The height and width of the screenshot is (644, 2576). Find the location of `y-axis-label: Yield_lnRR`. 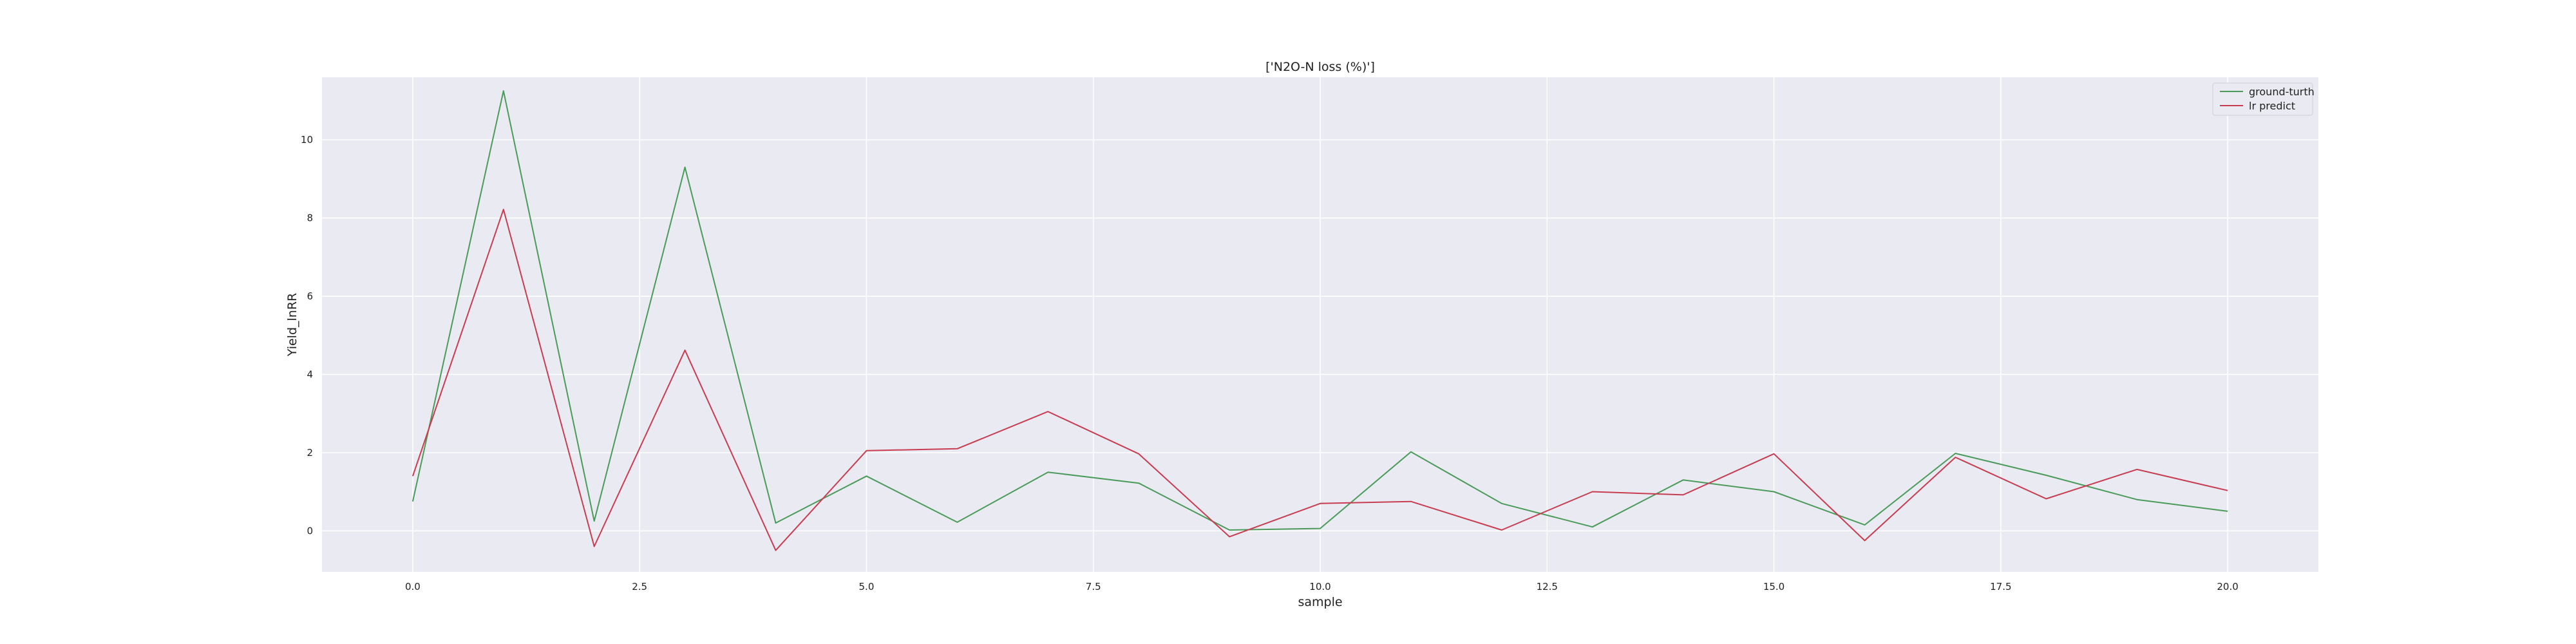

y-axis-label: Yield_lnRR is located at coordinates (292, 325).